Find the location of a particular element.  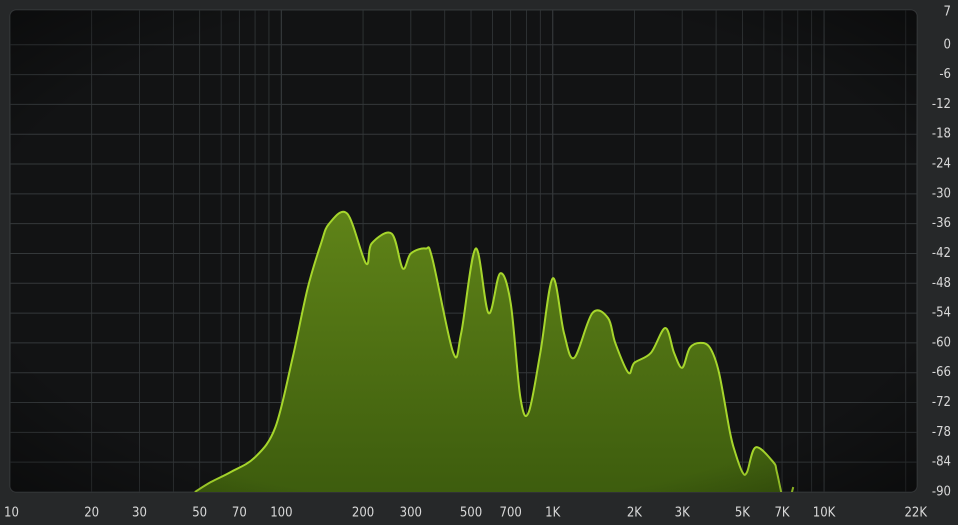

x-tick-label: 100 is located at coordinates (281, 513).